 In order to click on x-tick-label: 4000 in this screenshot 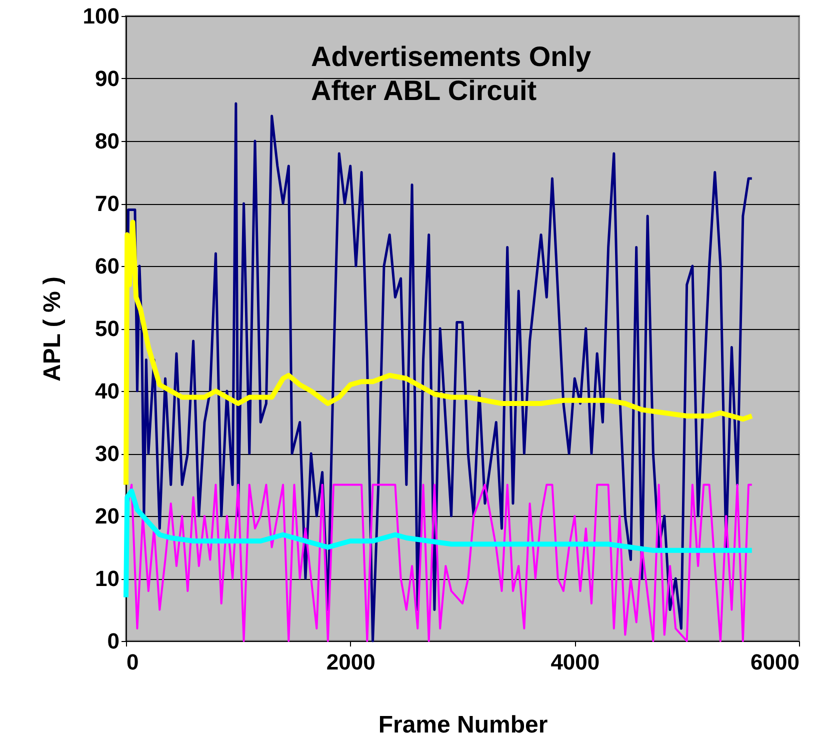, I will do `click(575, 662)`.